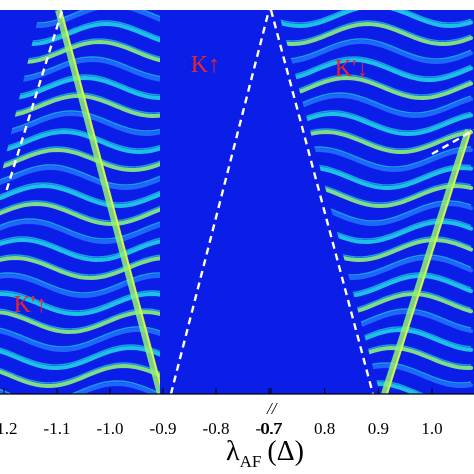 The image size is (474, 474). What do you see at coordinates (272, 408) in the screenshot?
I see `axis-break-mark: //` at bounding box center [272, 408].